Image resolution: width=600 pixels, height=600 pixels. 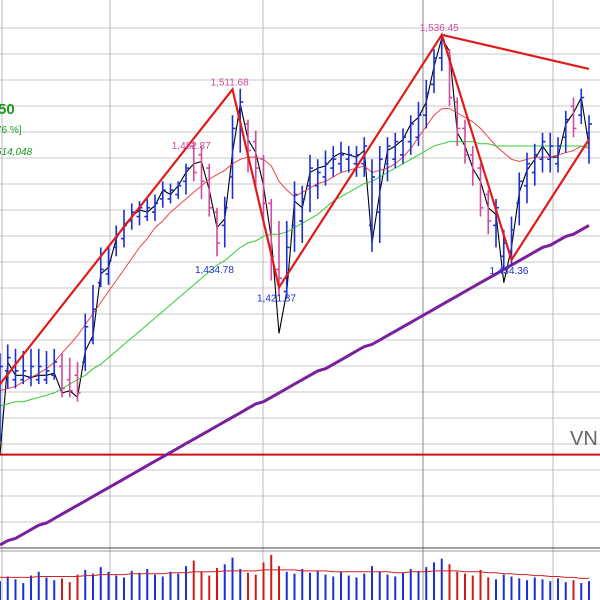 I want to click on price-annotation: 1,421.87, so click(x=276, y=298).